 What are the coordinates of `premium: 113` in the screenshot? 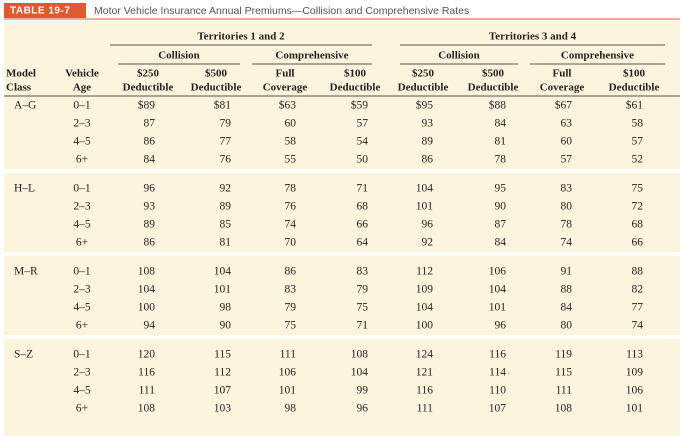 It's located at (634, 355).